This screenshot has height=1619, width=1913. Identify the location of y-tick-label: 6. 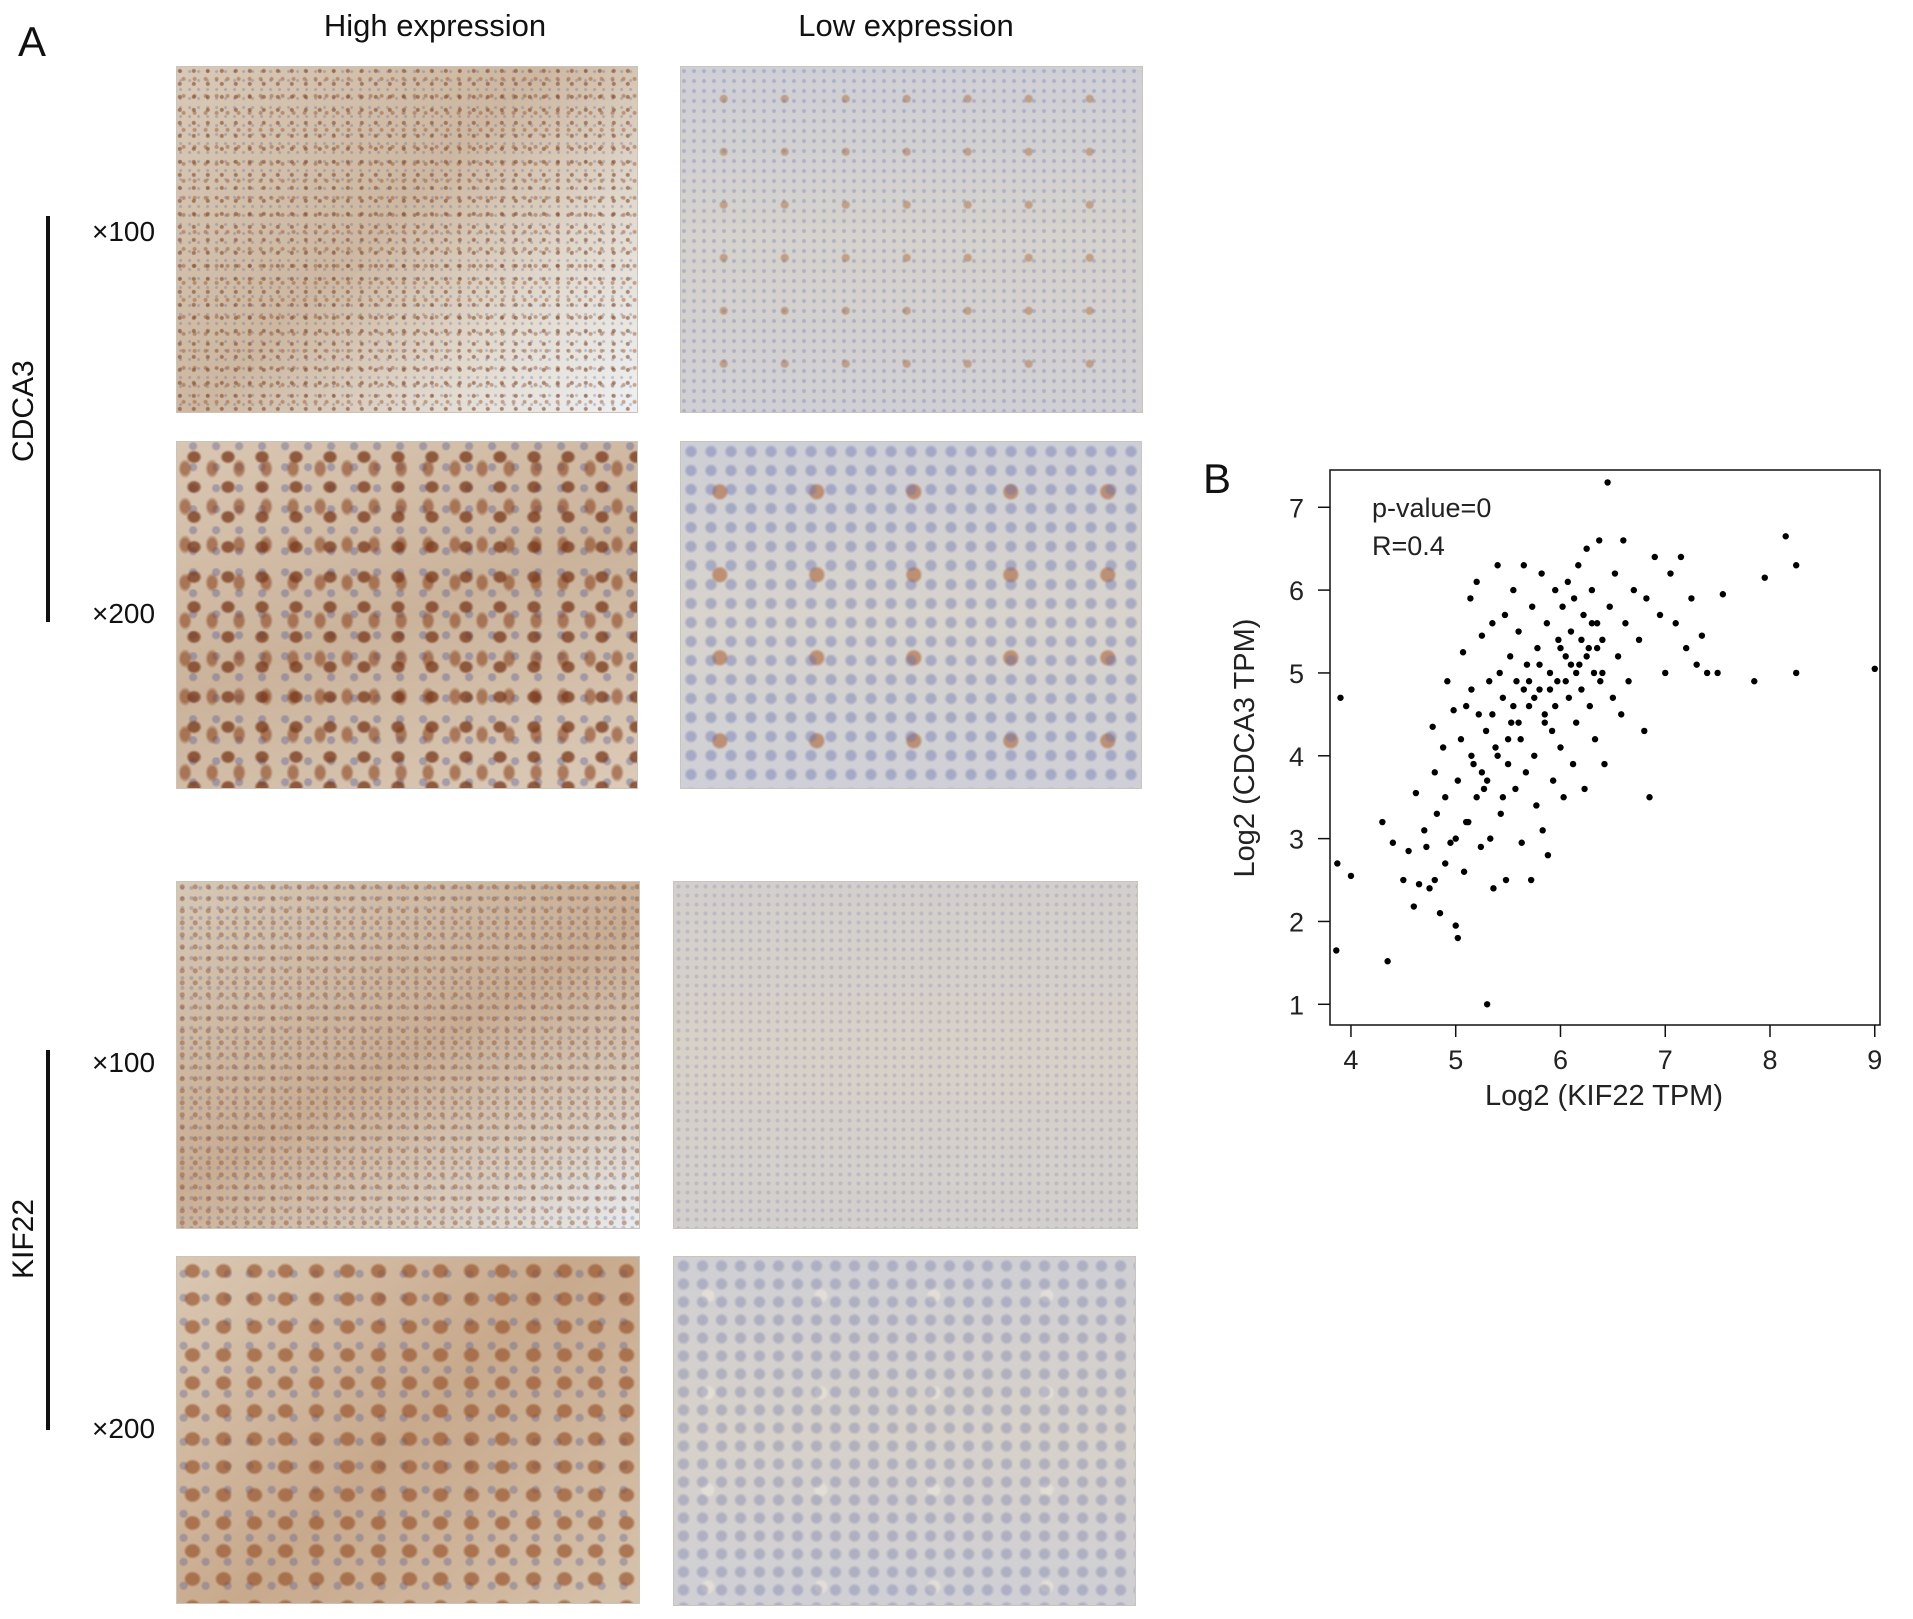
(1296, 591).